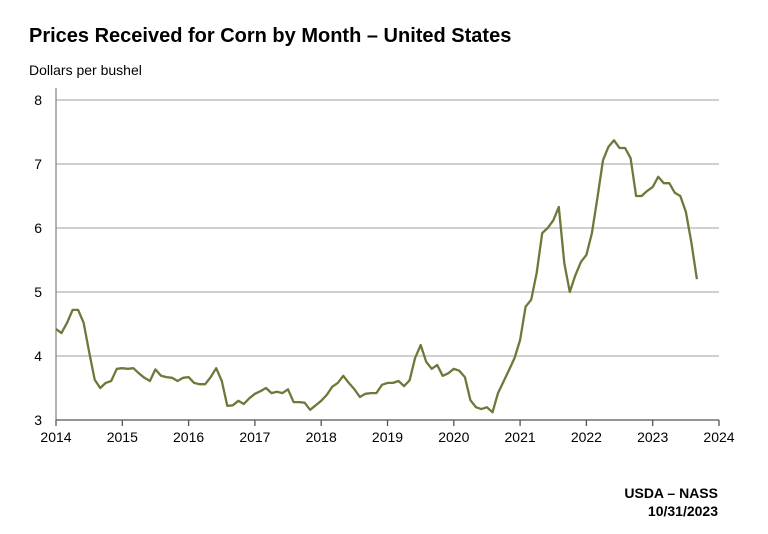  What do you see at coordinates (38, 228) in the screenshot?
I see `y-tick-label: 6` at bounding box center [38, 228].